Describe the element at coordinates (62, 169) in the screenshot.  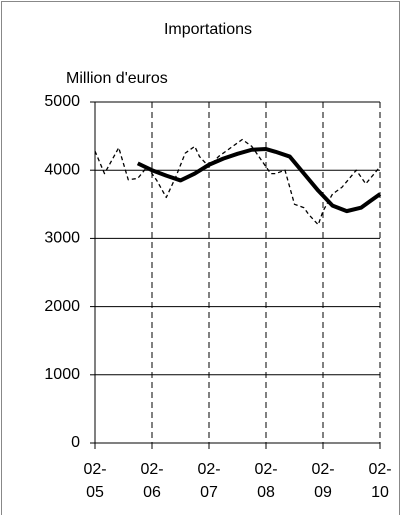
I see `y-tick-label: 4000` at that location.